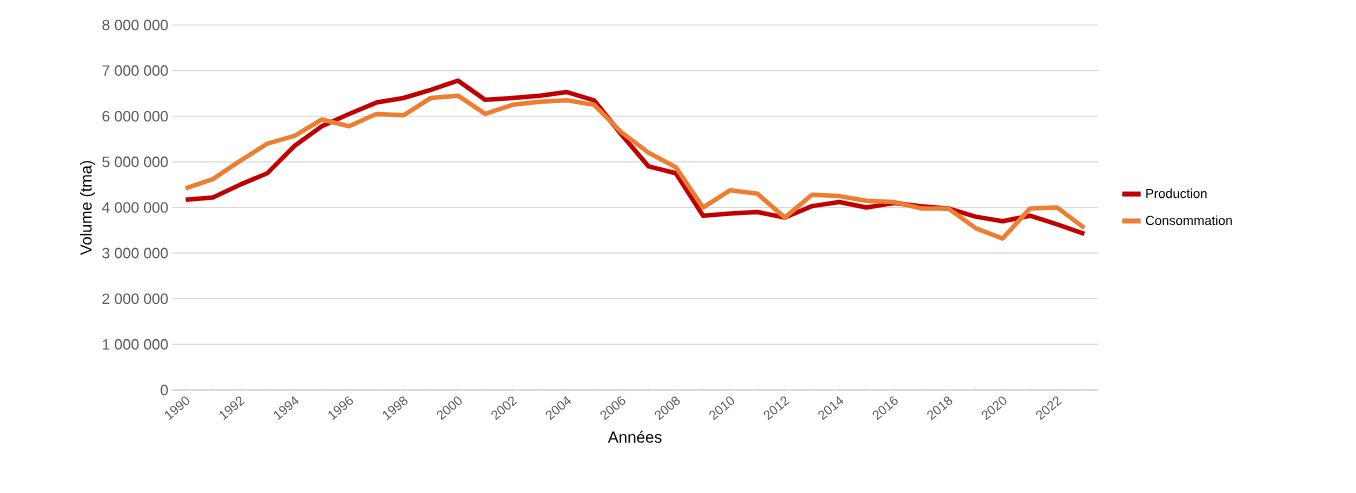  I want to click on x-axis-title: Années, so click(634, 436).